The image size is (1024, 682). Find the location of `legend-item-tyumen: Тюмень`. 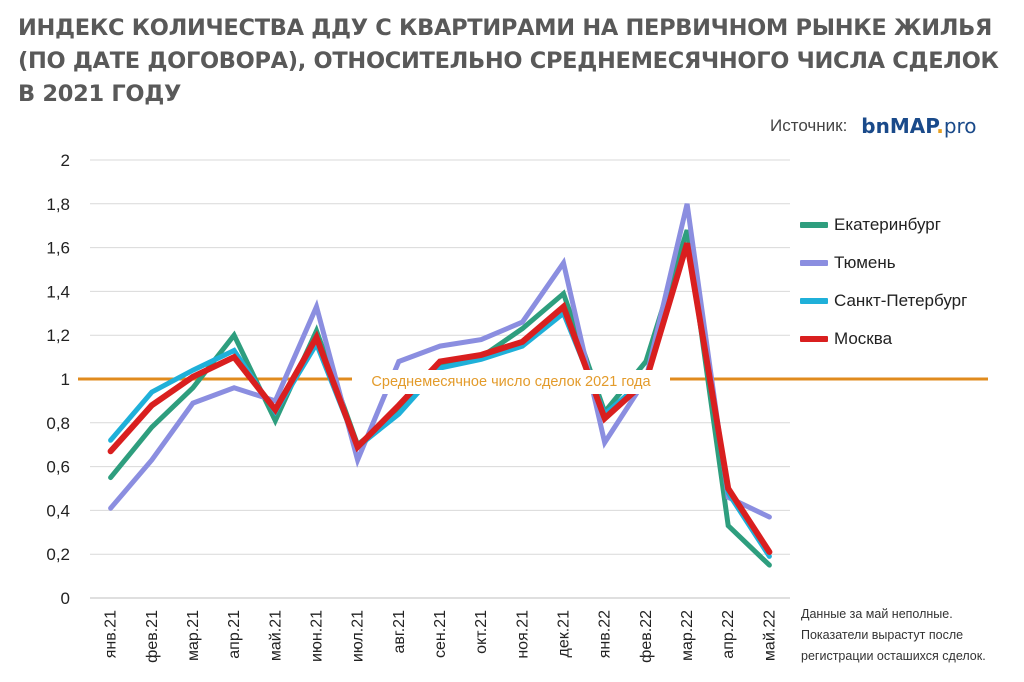

legend-item-tyumen: Тюмень is located at coordinates (883, 263).